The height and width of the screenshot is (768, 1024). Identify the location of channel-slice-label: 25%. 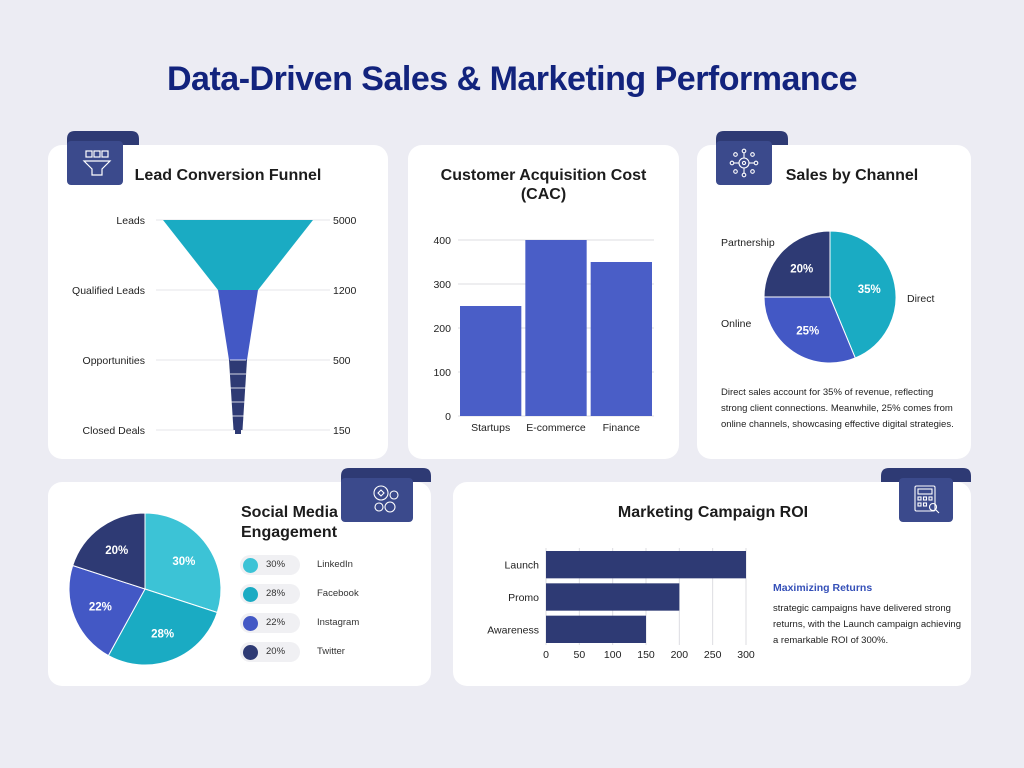
(807, 331).